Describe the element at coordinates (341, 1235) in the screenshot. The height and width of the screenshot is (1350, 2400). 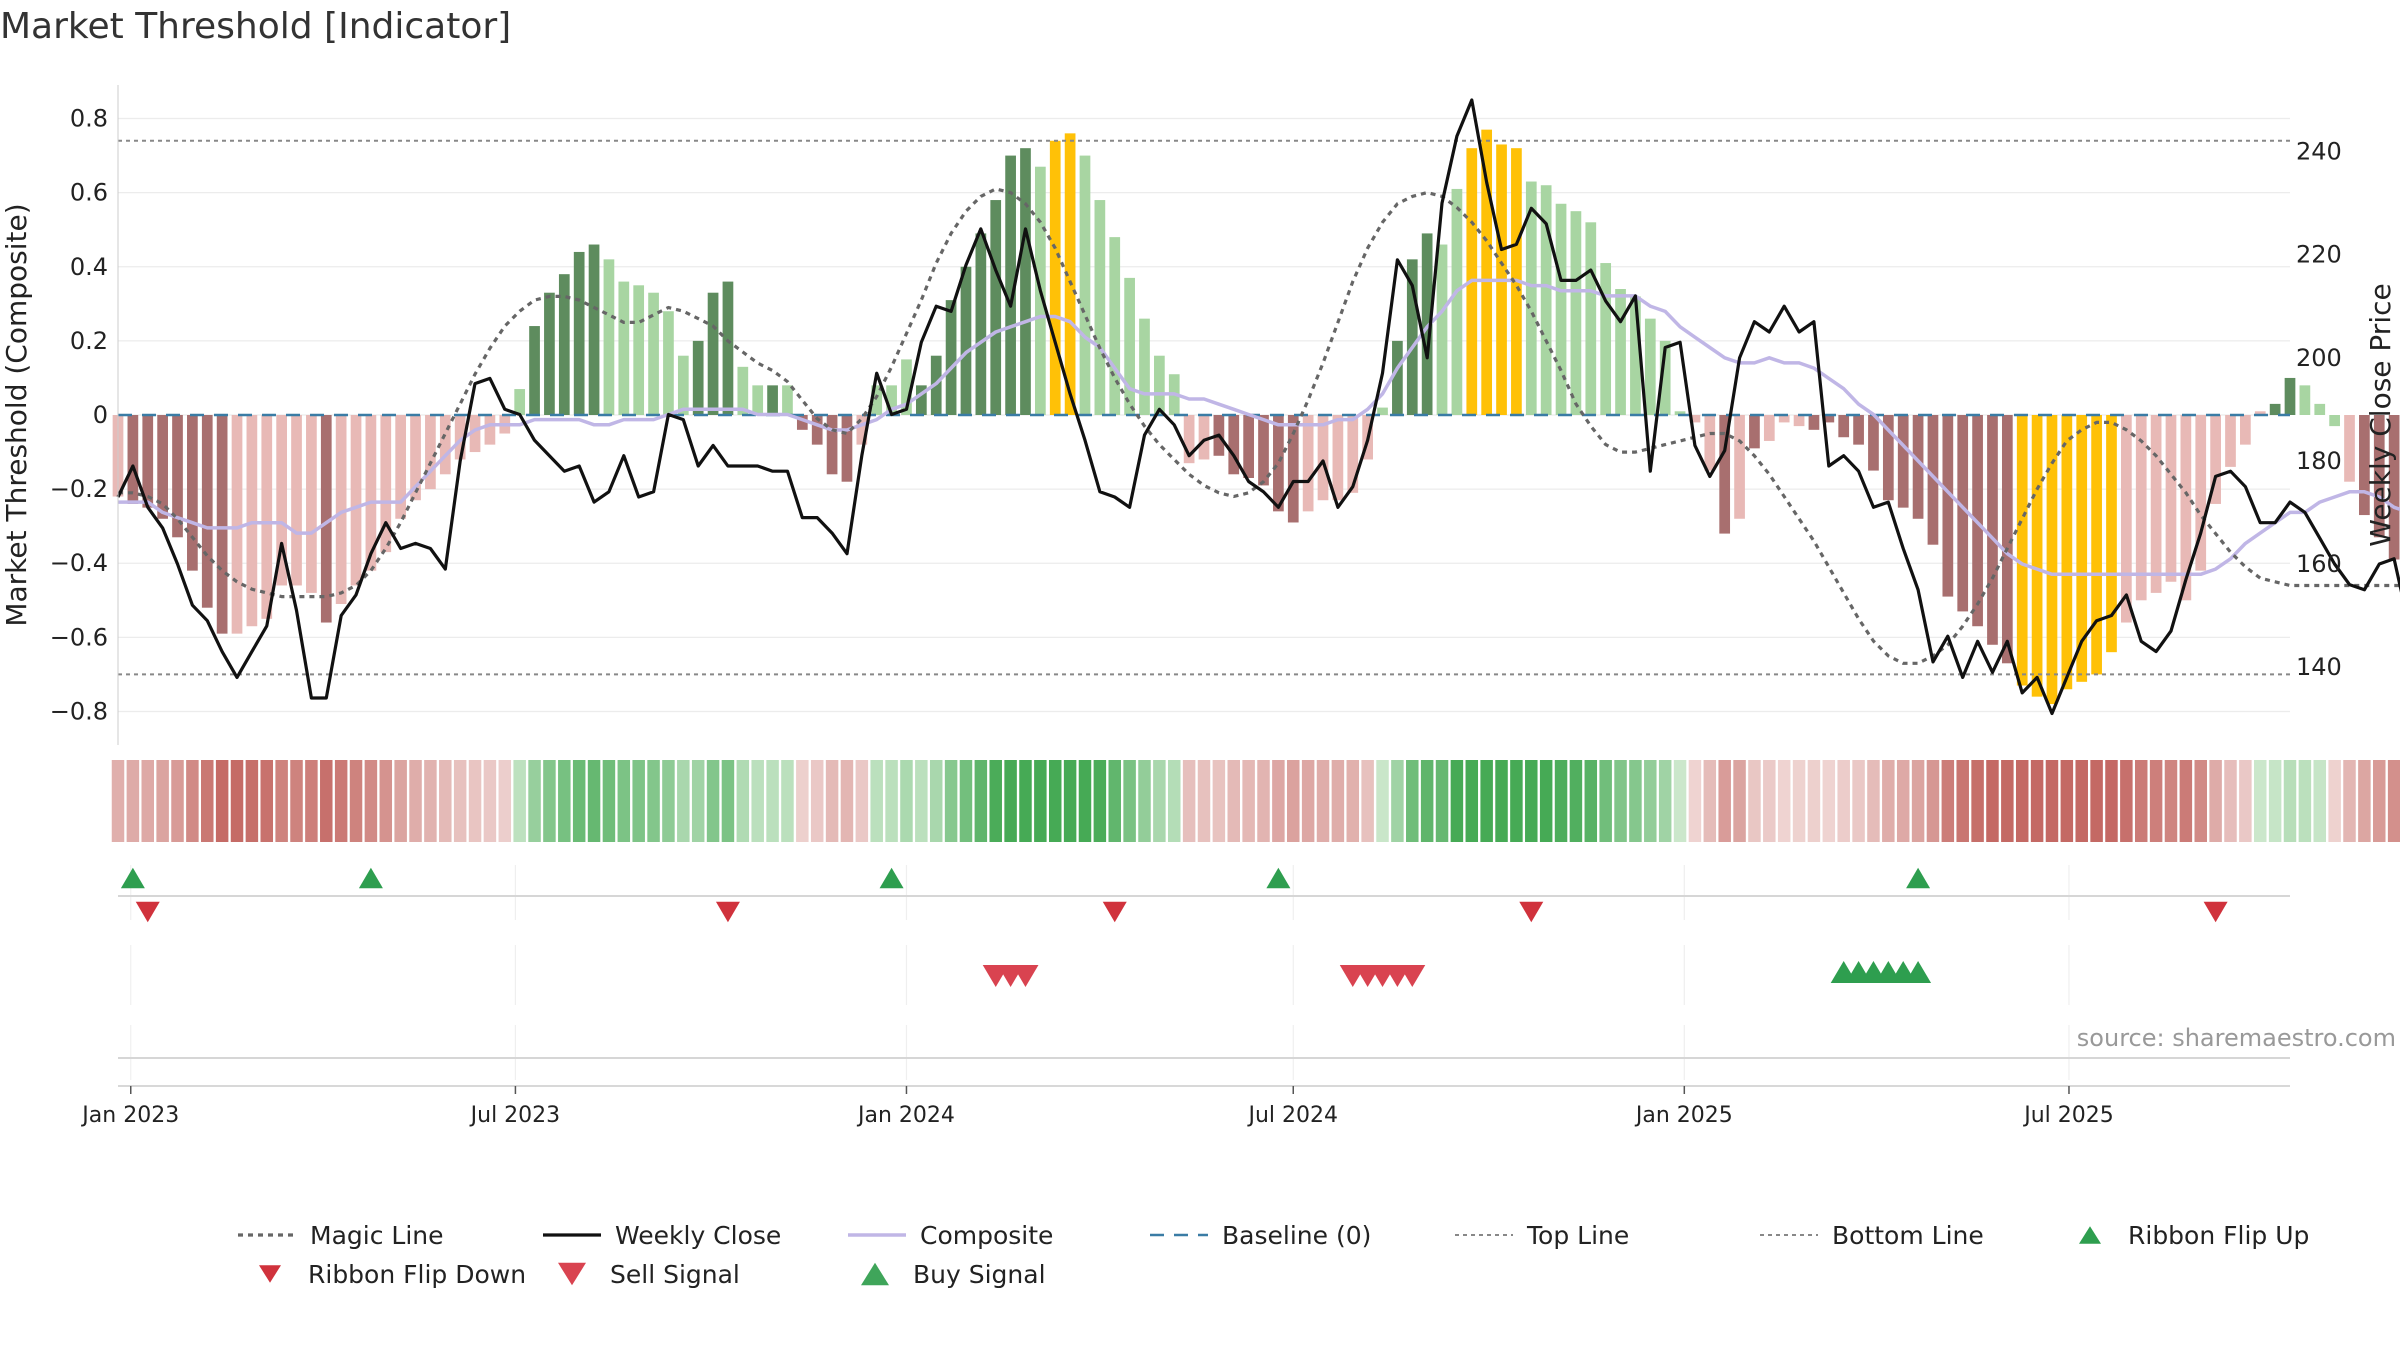
I see `legend-item: Magic Line` at that location.